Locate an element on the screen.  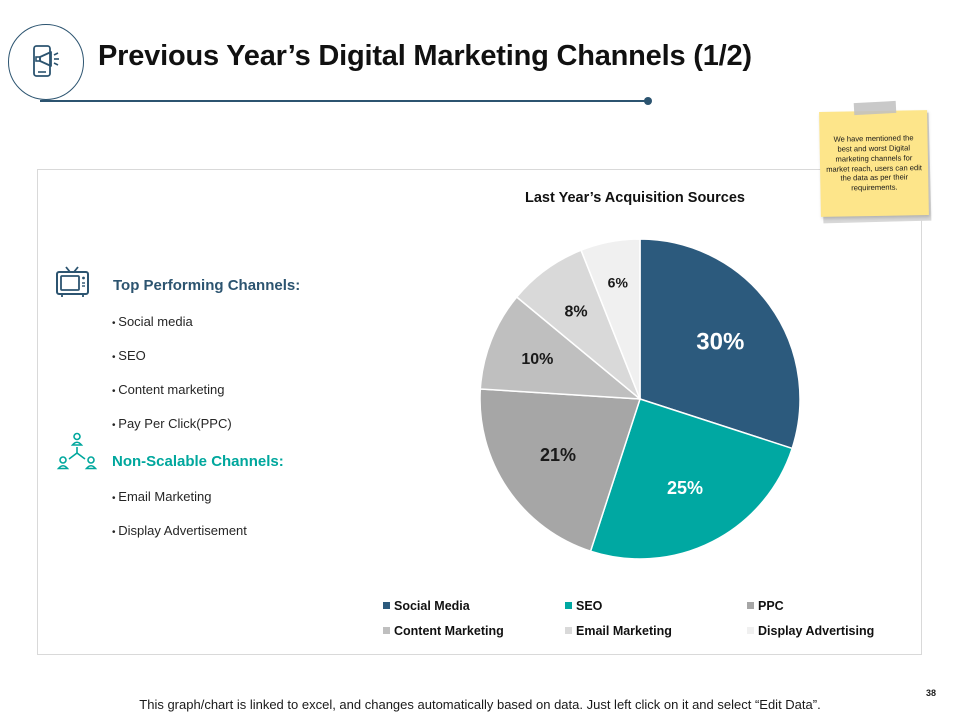
list-item: SEO is located at coordinates (172, 365).